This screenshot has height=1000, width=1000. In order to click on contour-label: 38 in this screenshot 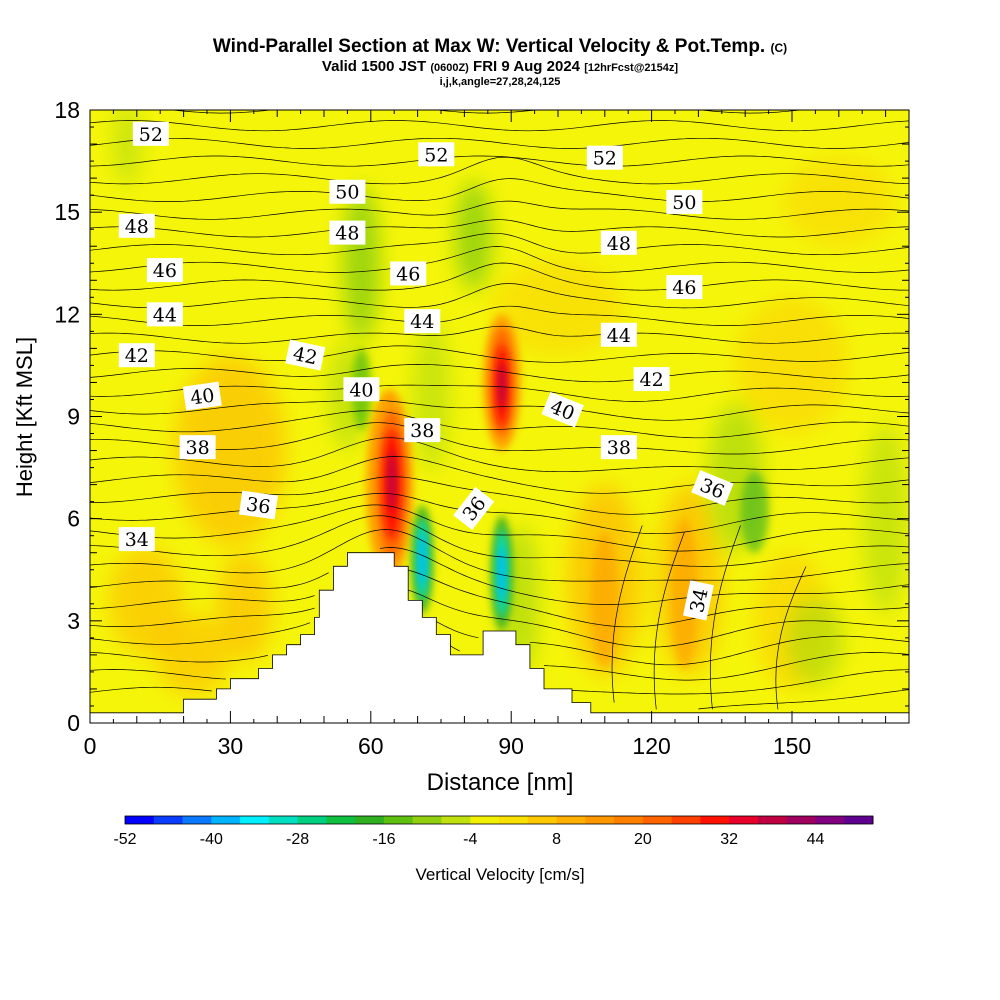, I will do `click(618, 447)`.